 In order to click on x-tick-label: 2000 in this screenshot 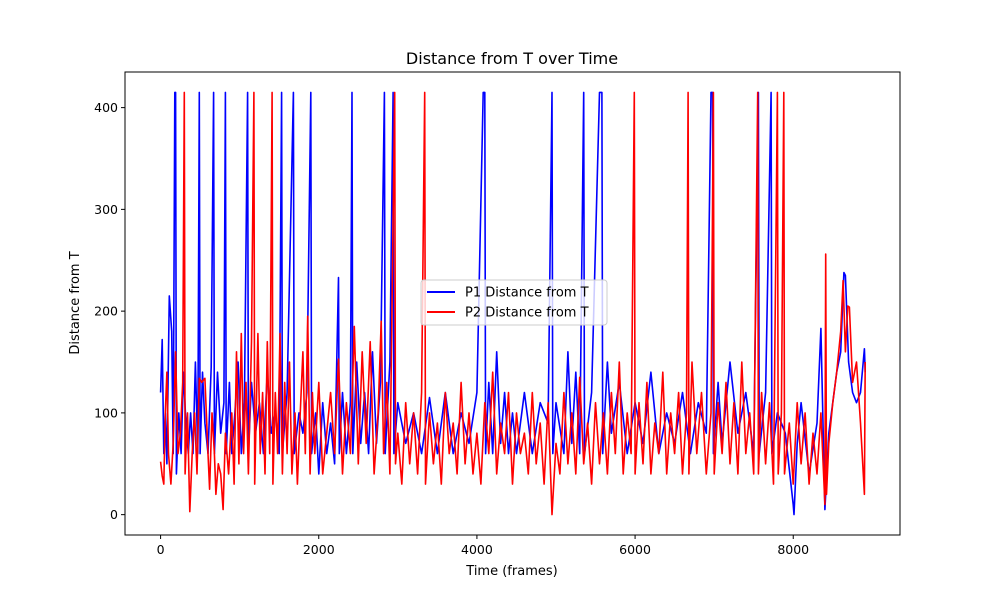, I will do `click(319, 549)`.